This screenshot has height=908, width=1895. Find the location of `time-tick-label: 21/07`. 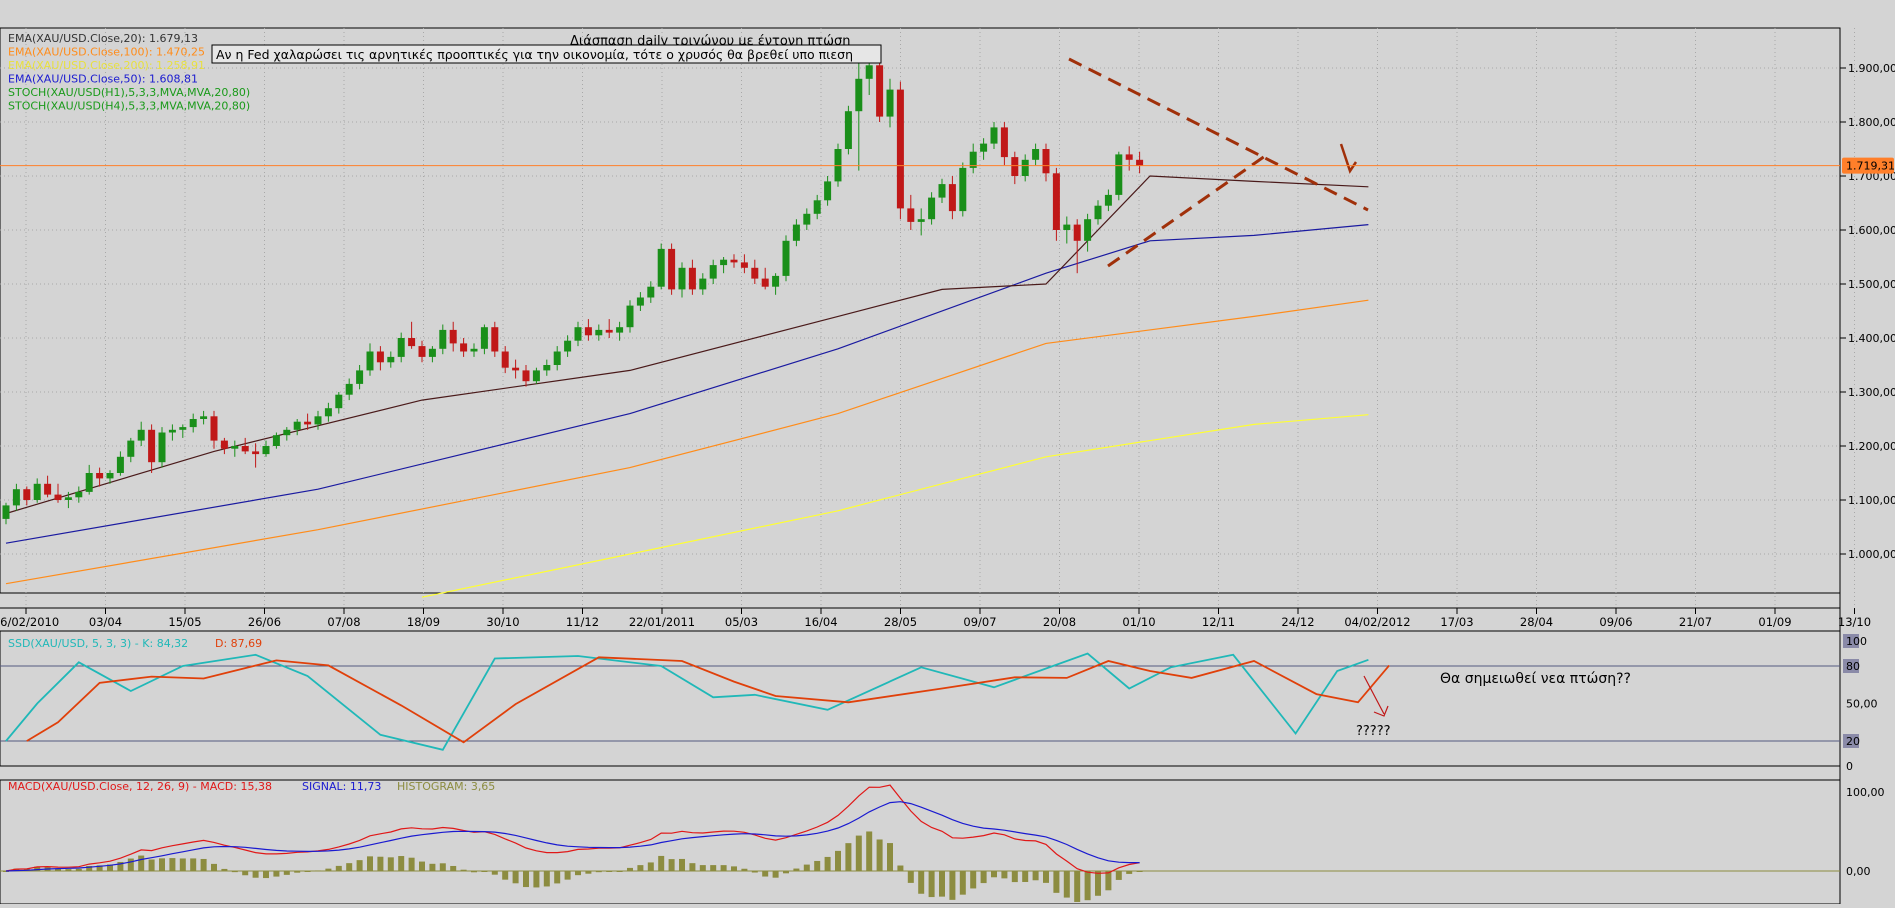

time-tick-label: 21/07 is located at coordinates (1695, 622).